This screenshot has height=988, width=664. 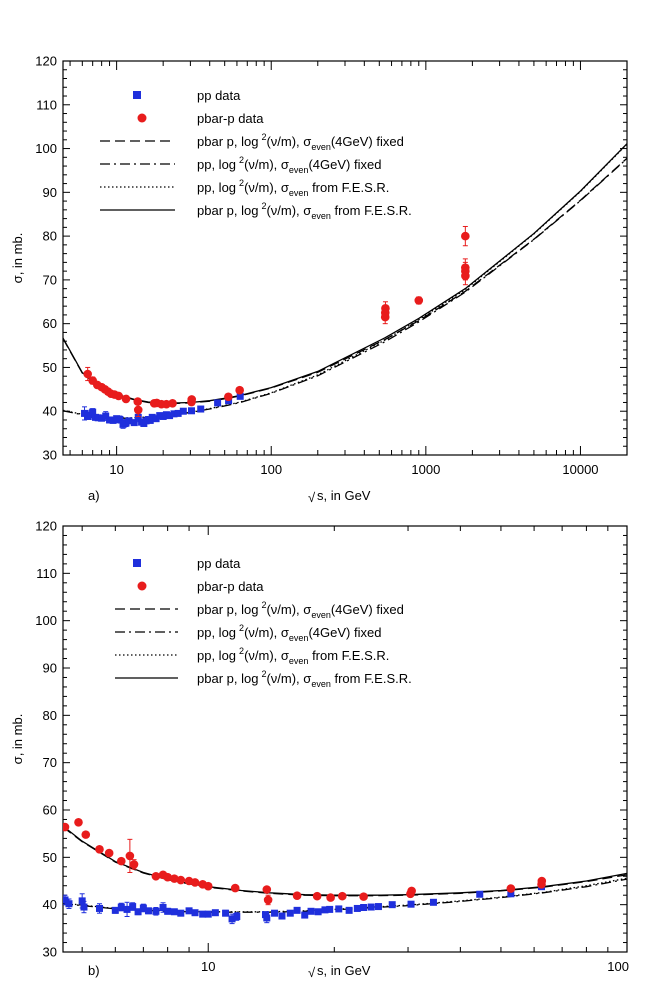 I want to click on legend-marker-circle, so click(x=142, y=586).